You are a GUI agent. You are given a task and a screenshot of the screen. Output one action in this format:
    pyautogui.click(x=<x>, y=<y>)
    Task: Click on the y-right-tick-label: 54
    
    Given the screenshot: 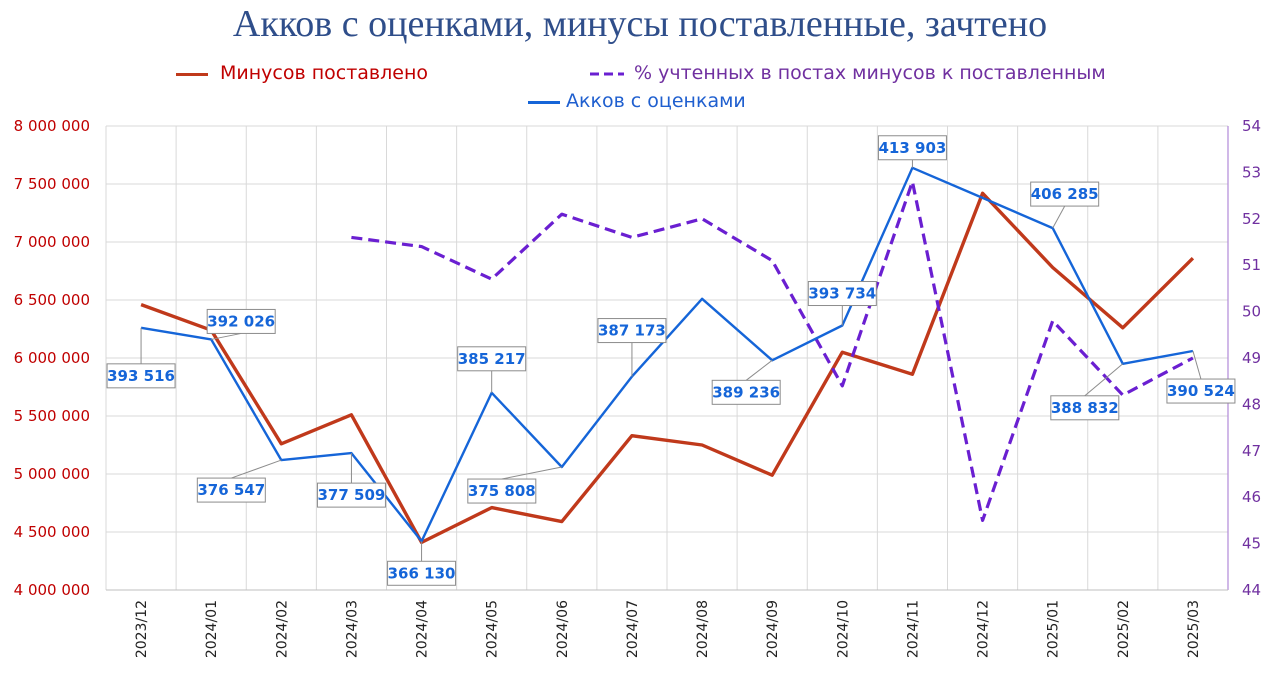 What is the action you would take?
    pyautogui.click(x=1251, y=126)
    